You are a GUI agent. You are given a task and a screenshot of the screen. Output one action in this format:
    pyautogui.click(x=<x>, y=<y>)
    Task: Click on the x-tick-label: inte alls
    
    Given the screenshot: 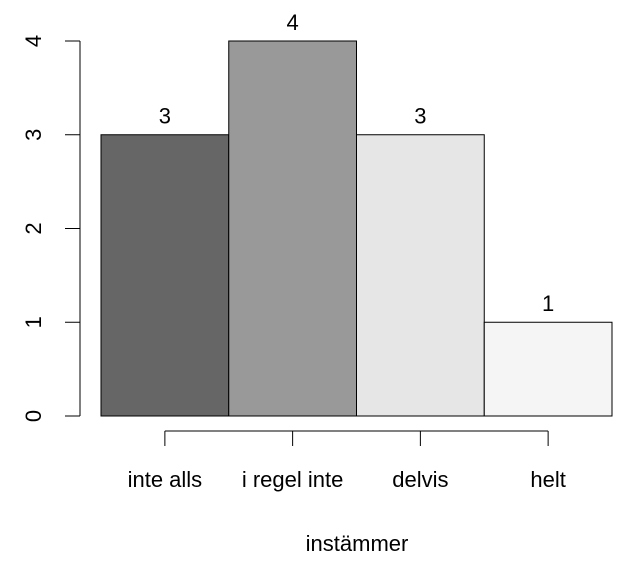 What is the action you would take?
    pyautogui.click(x=165, y=479)
    